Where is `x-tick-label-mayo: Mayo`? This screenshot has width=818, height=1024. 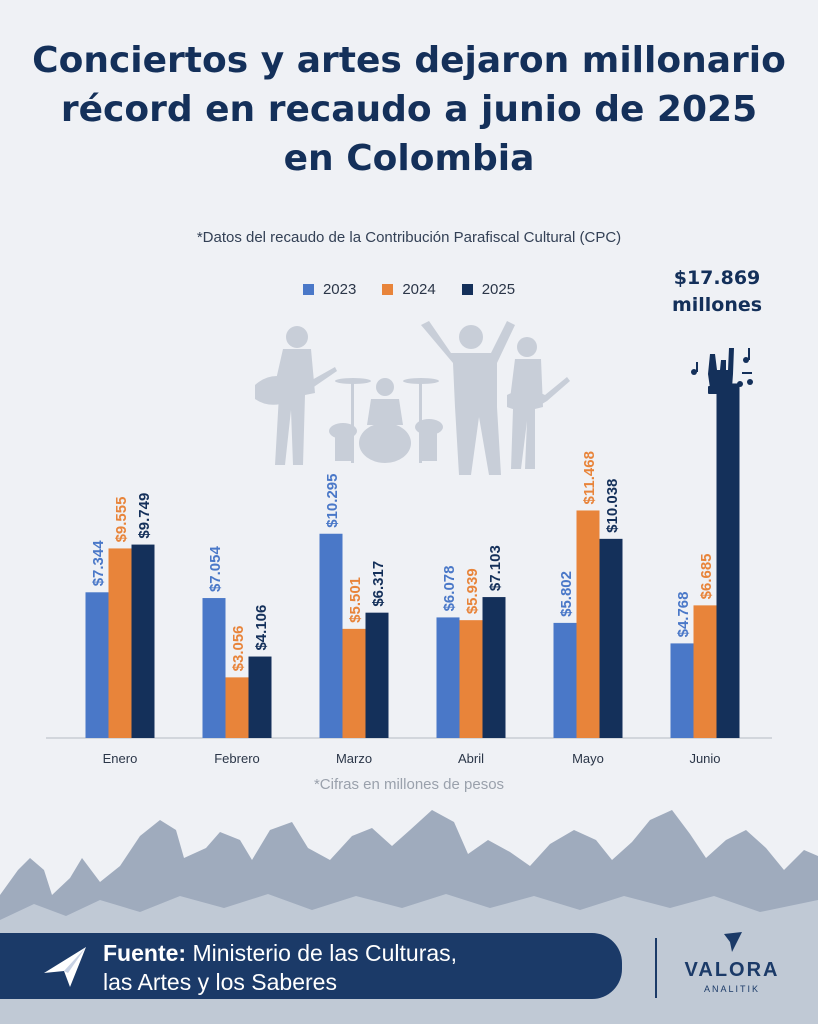 x-tick-label-mayo: Mayo is located at coordinates (588, 758).